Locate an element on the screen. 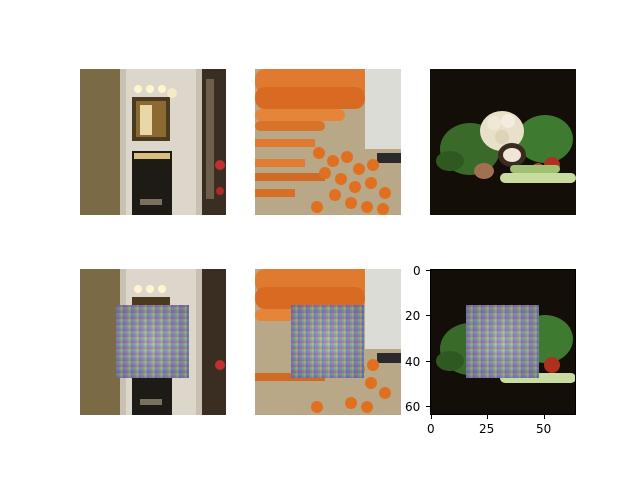  y-tick-label: 60 is located at coordinates (413, 407).